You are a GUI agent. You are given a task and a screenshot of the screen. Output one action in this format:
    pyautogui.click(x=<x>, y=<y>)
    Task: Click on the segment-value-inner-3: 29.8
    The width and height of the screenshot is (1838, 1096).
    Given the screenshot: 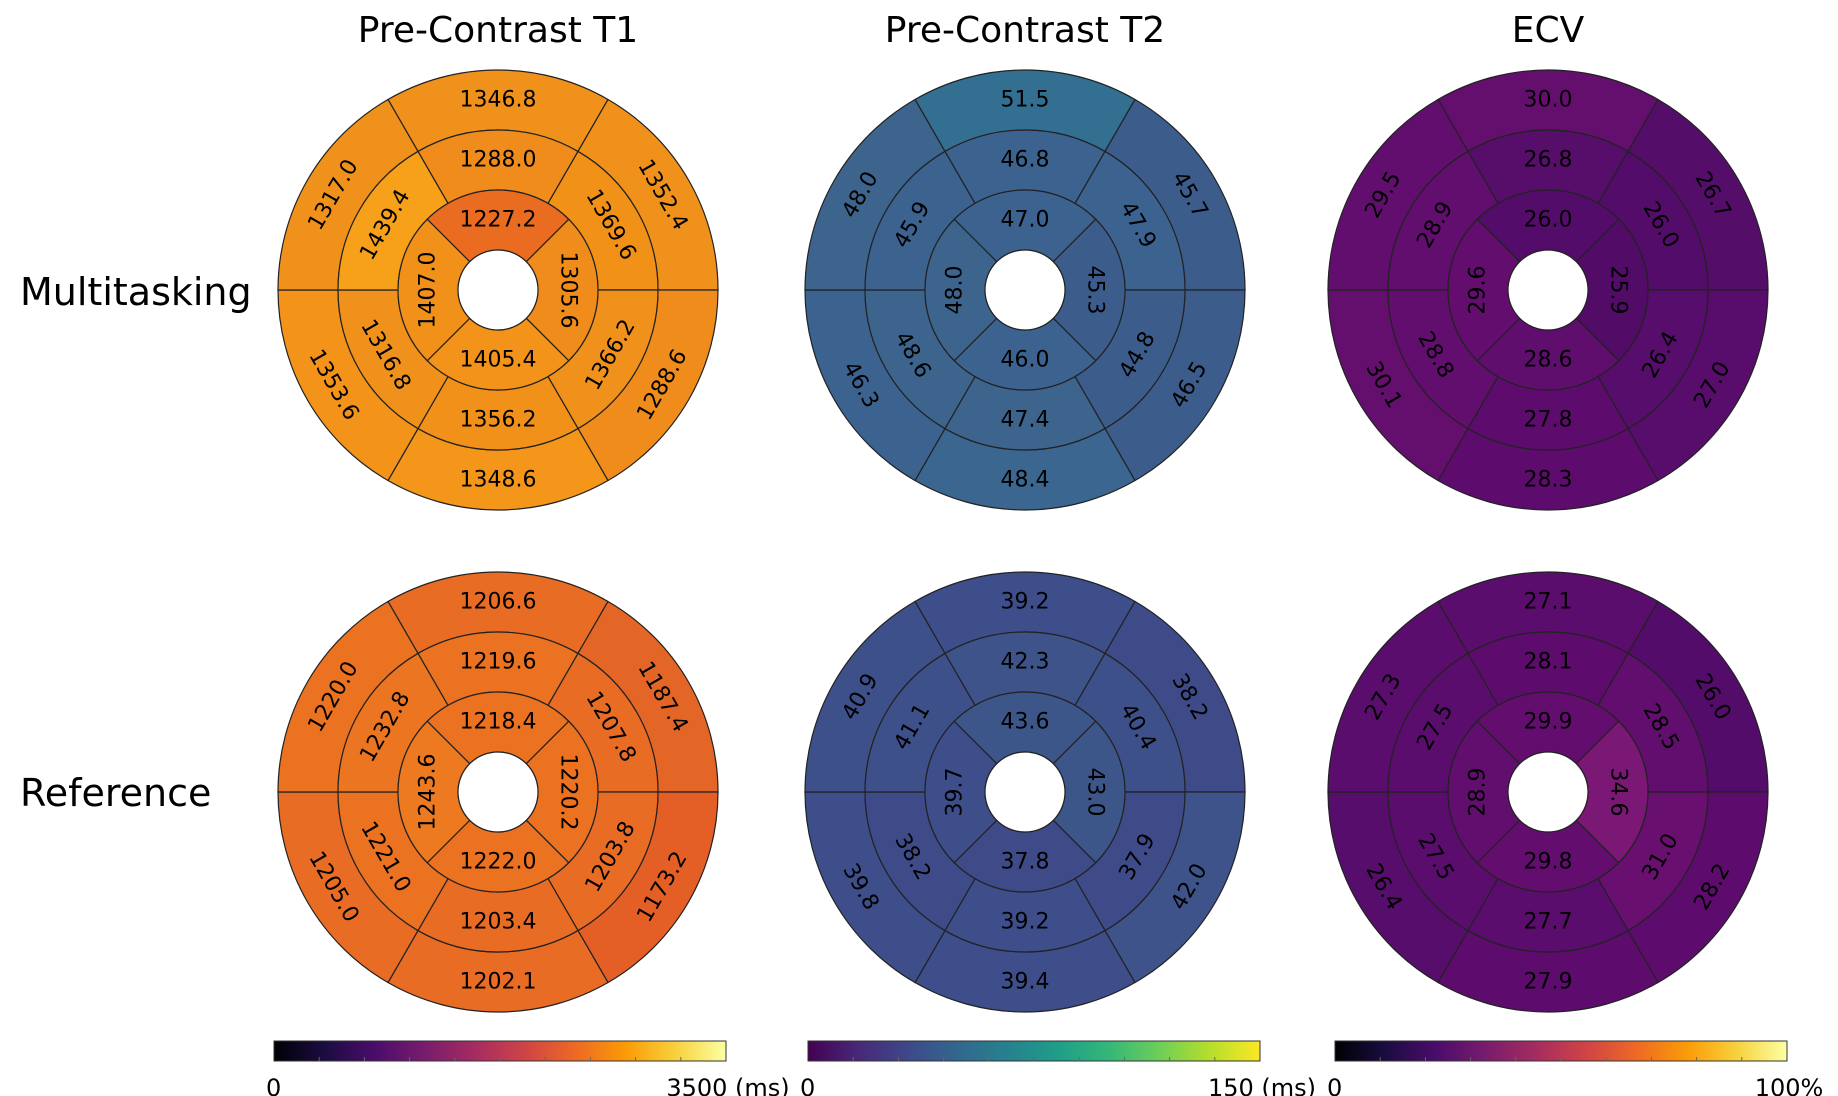 What is the action you would take?
    pyautogui.click(x=1548, y=862)
    